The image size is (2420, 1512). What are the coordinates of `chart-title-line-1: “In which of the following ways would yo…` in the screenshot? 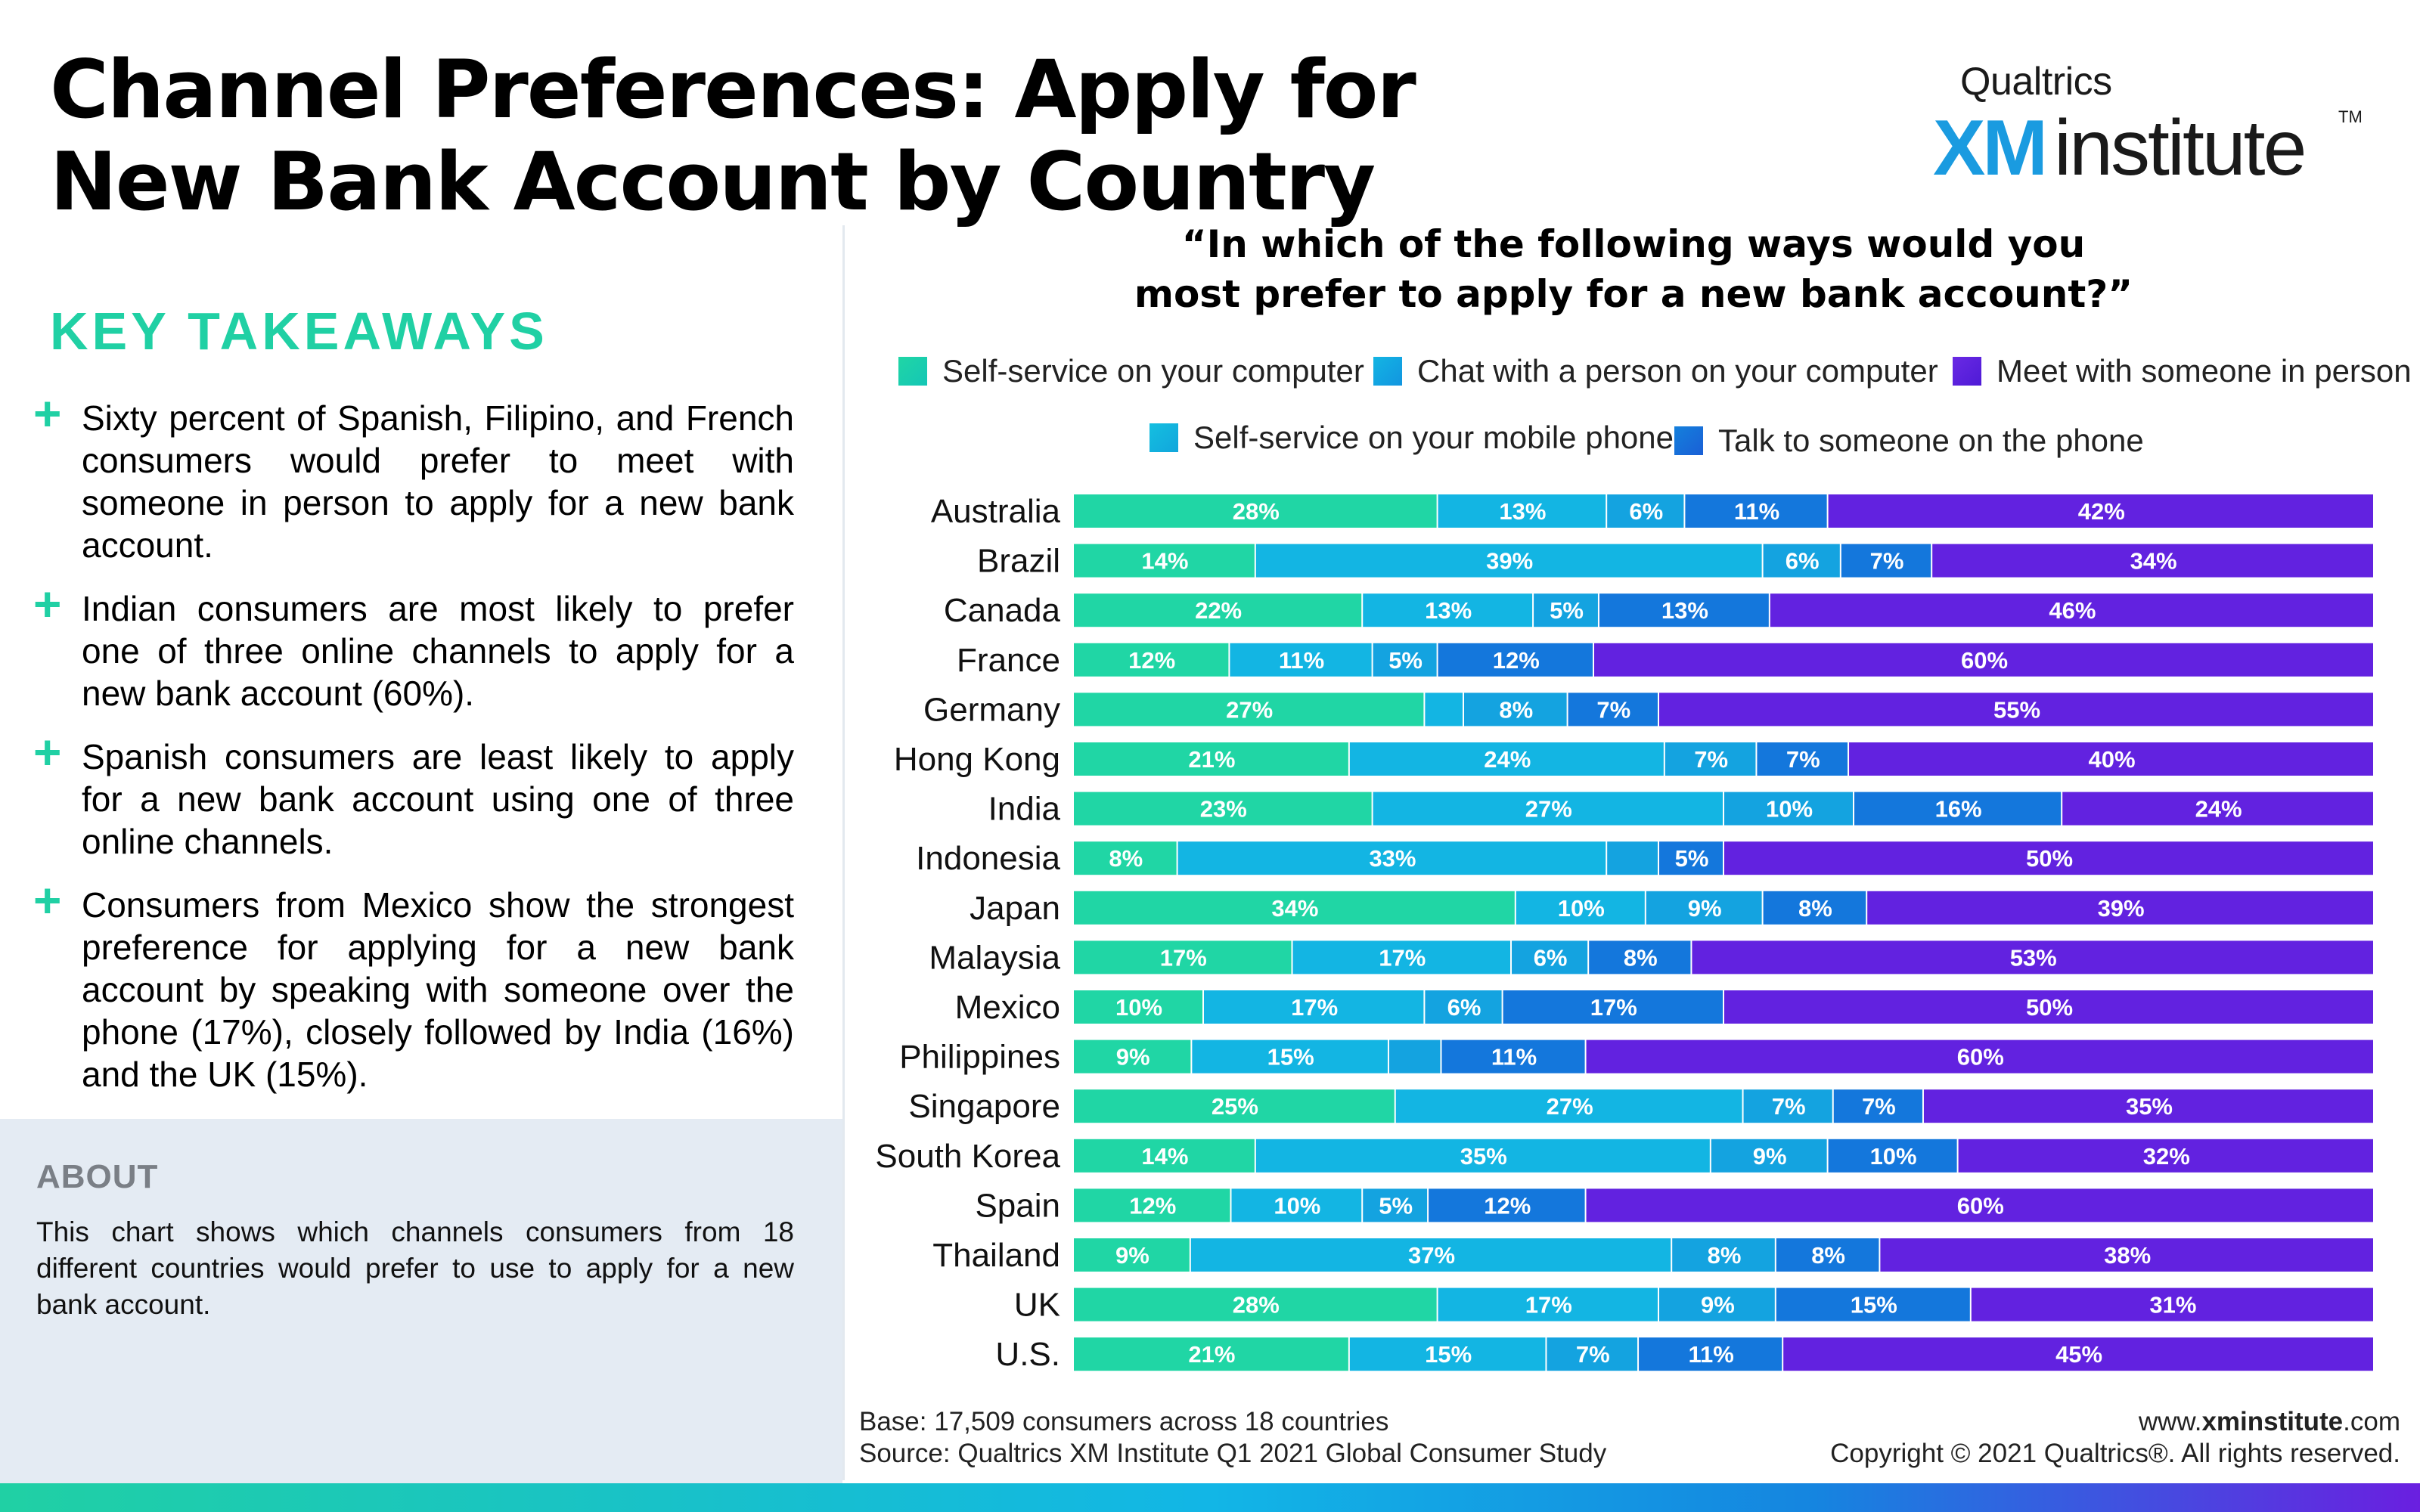 It's located at (1633, 244).